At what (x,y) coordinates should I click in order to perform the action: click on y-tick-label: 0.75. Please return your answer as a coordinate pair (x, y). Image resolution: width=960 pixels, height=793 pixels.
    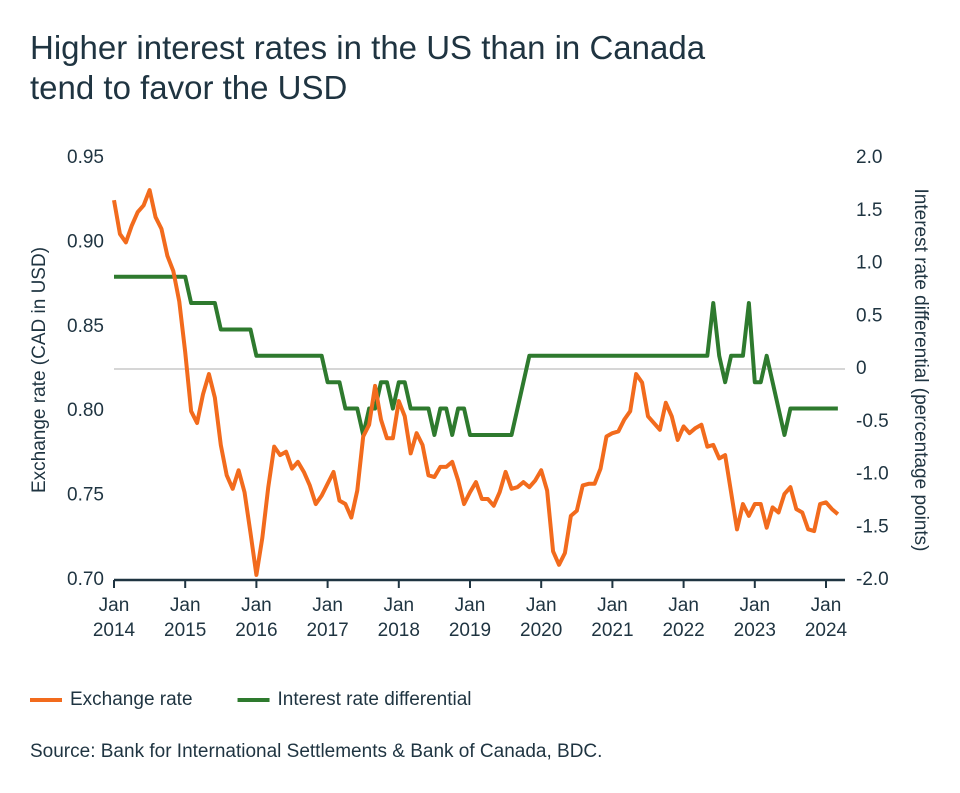
    Looking at the image, I should click on (85, 495).